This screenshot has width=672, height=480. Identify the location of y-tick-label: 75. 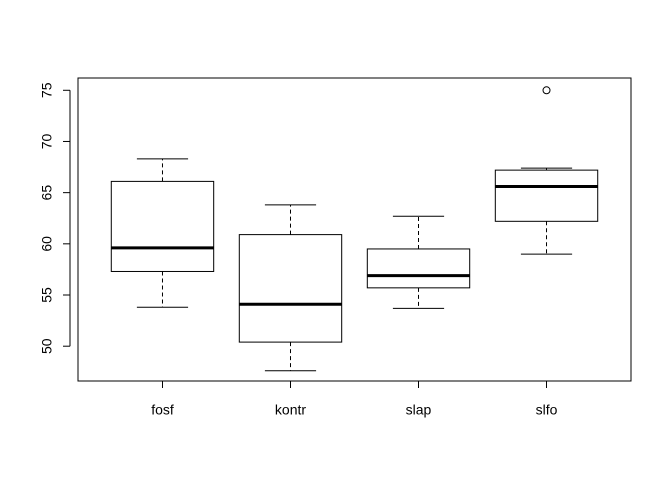
(47, 90).